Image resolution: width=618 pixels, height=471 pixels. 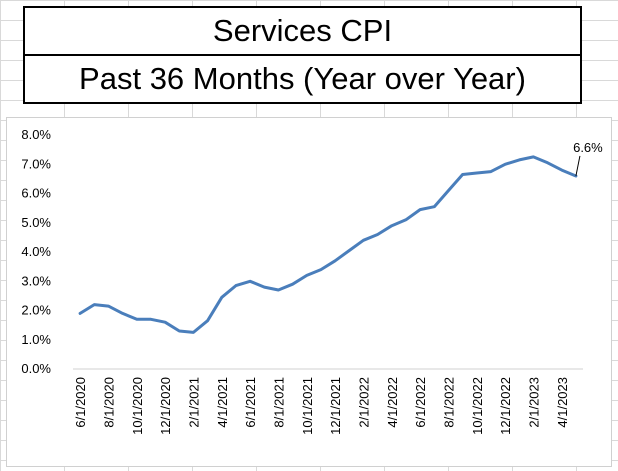 What do you see at coordinates (363, 402) in the screenshot?
I see `x-tick-label: 2/1/2022` at bounding box center [363, 402].